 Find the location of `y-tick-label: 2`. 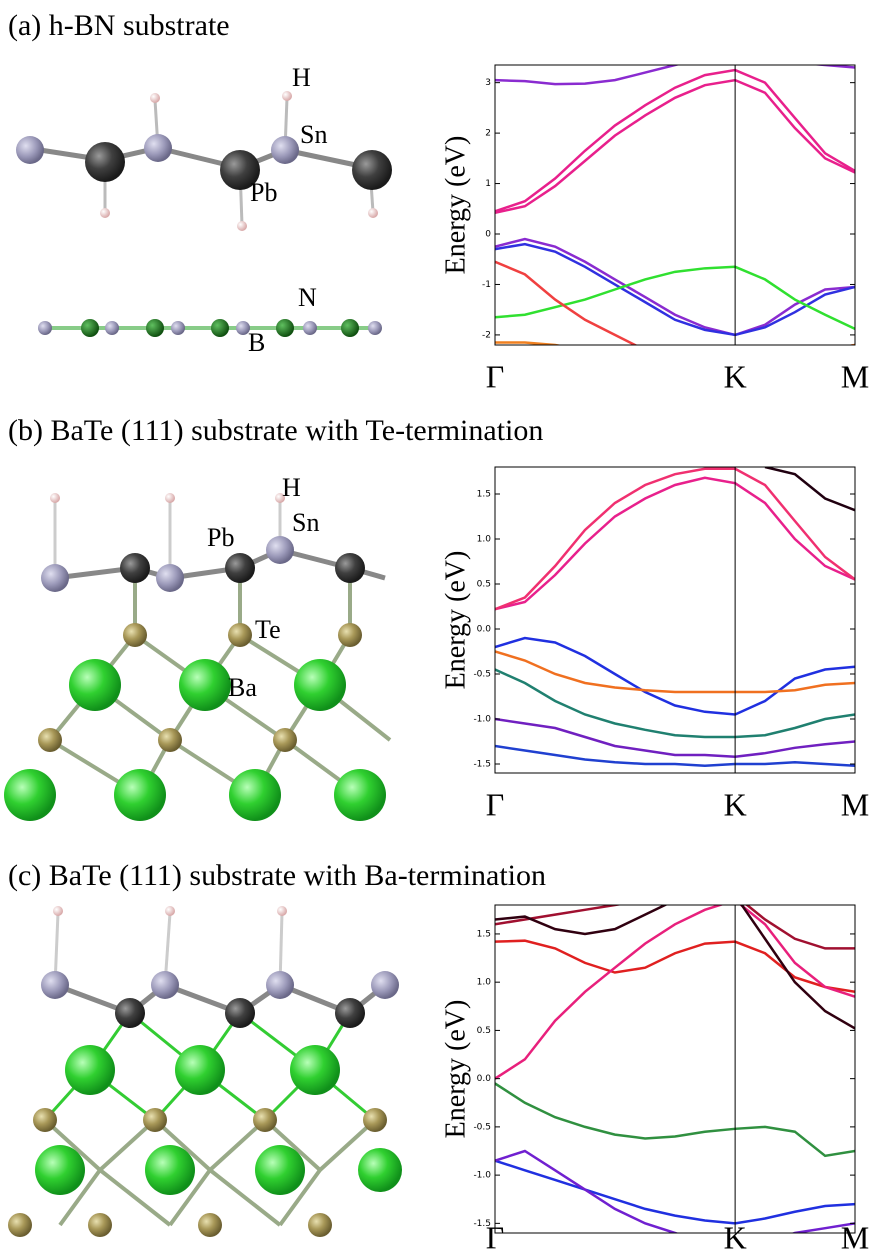

y-tick-label: 2 is located at coordinates (488, 134).